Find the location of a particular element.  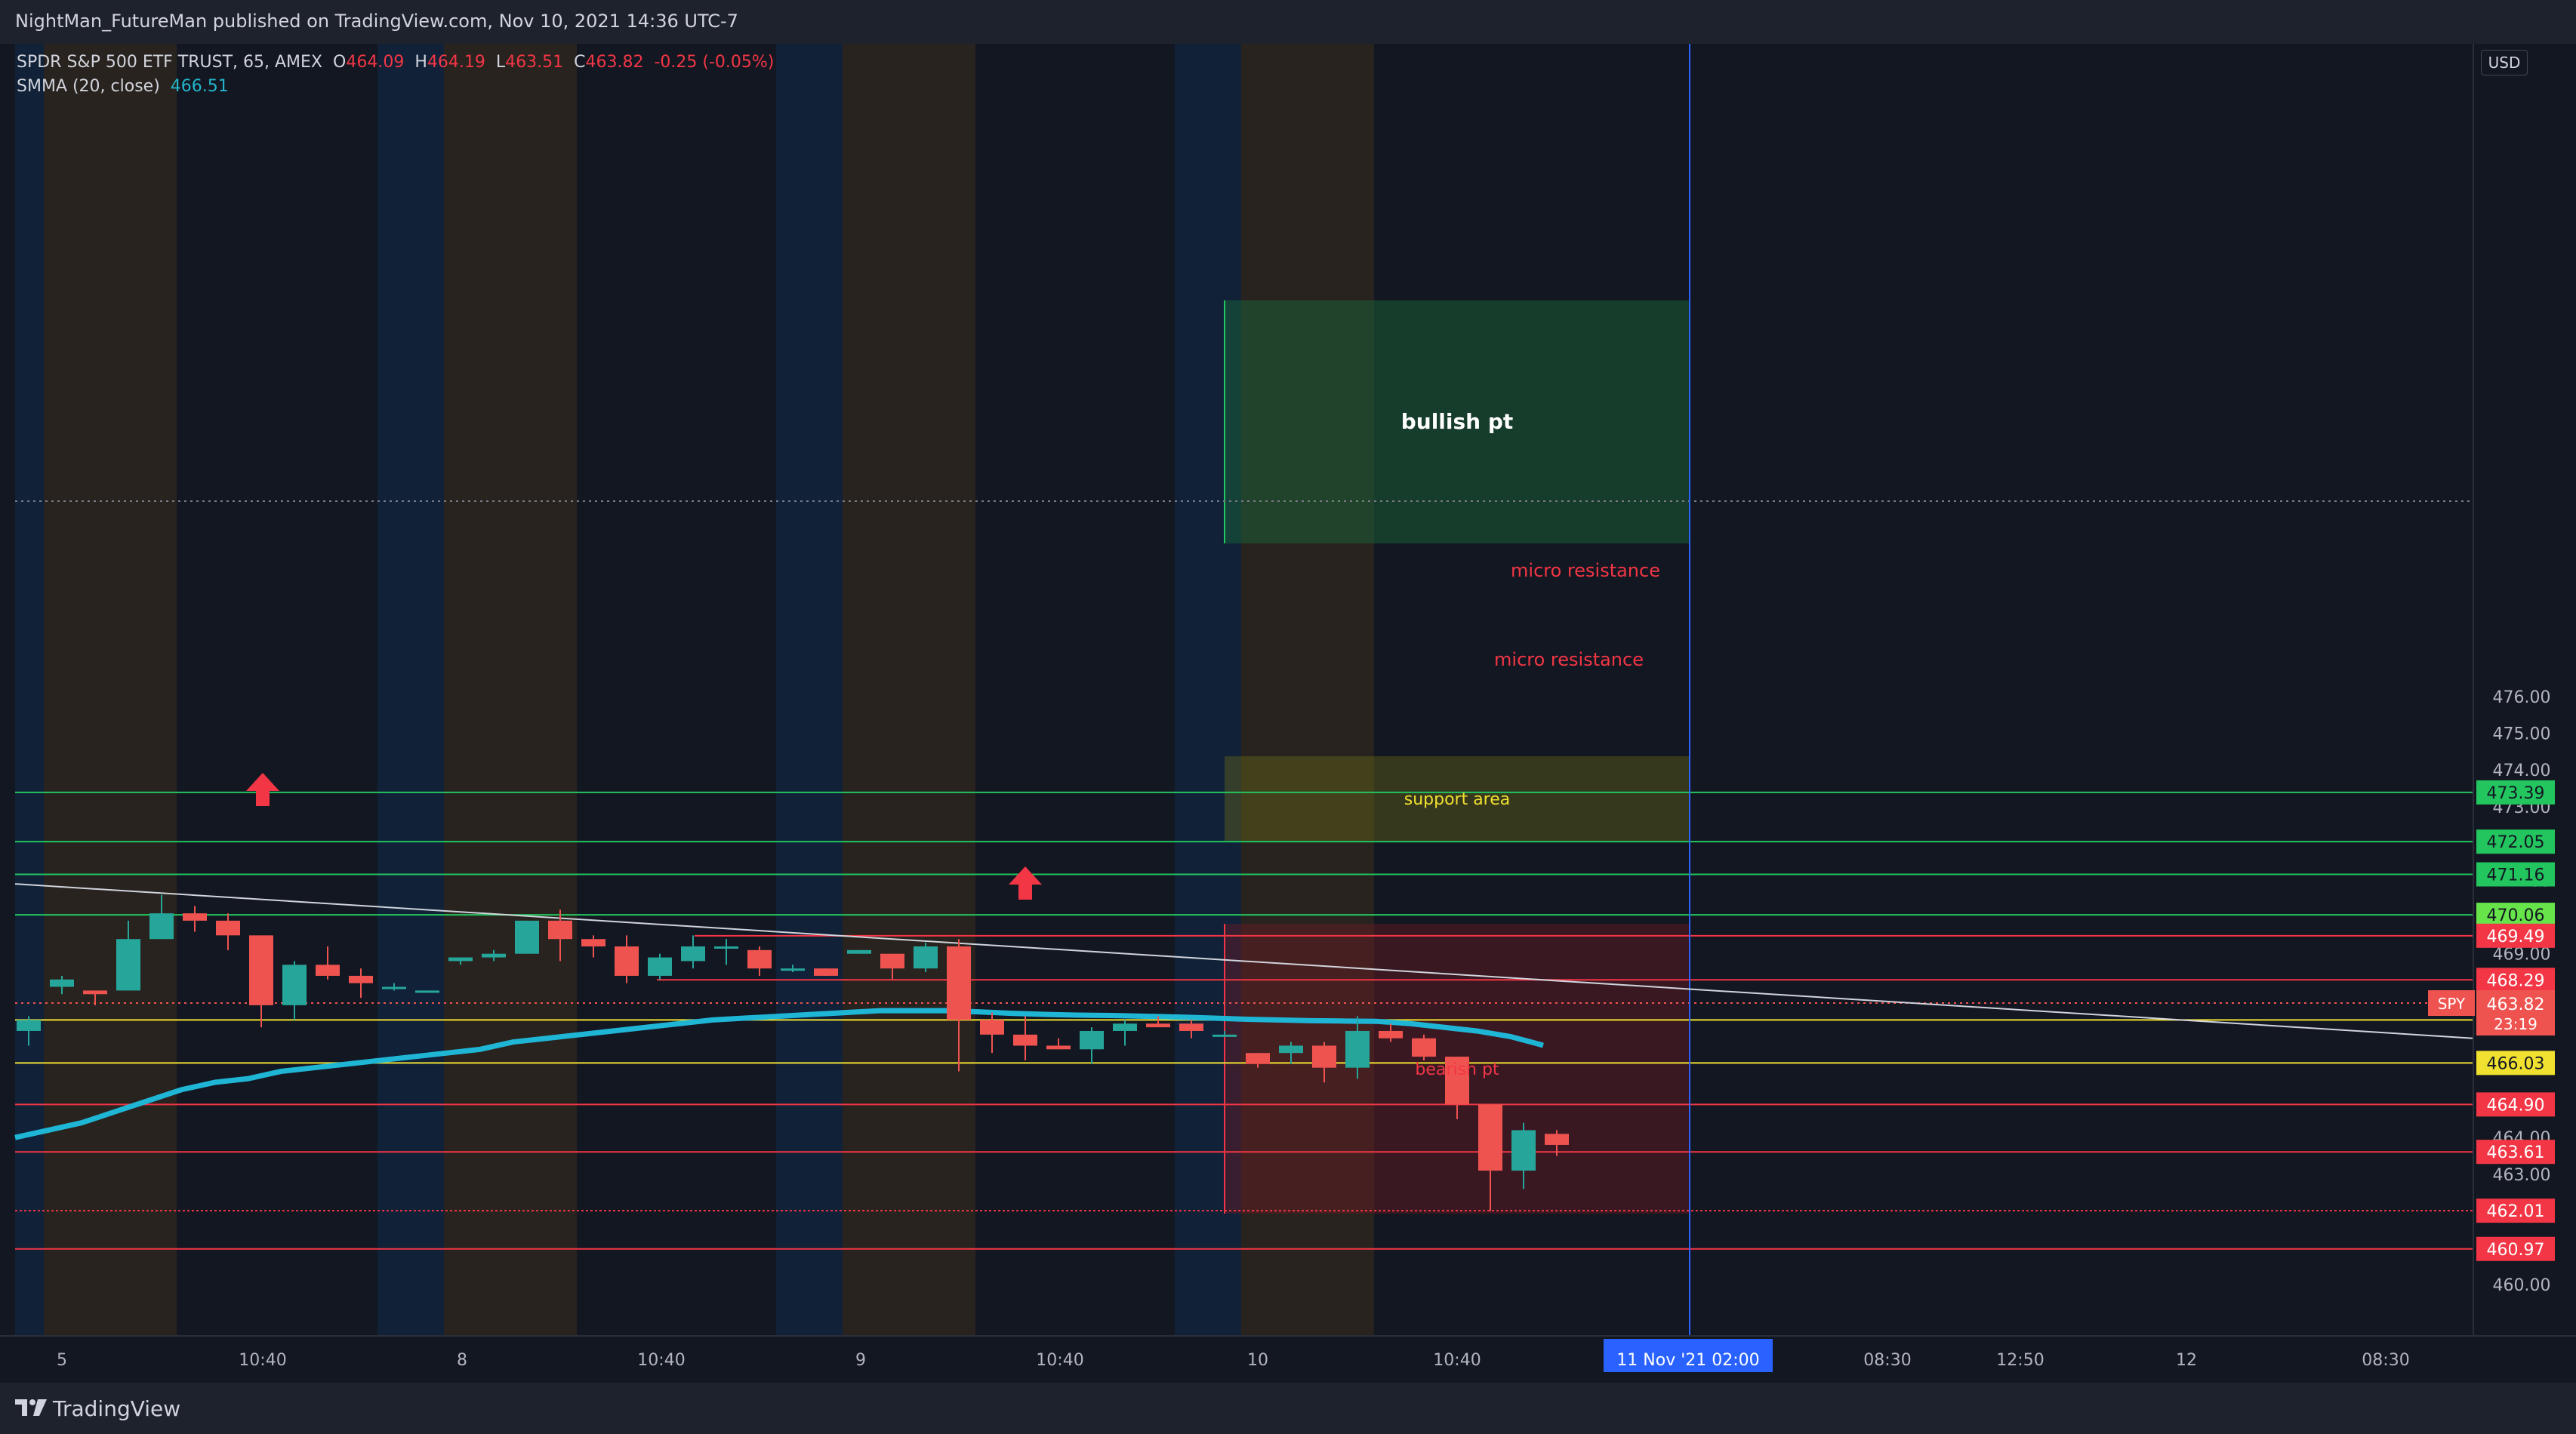

support-zone is located at coordinates (1457, 798).